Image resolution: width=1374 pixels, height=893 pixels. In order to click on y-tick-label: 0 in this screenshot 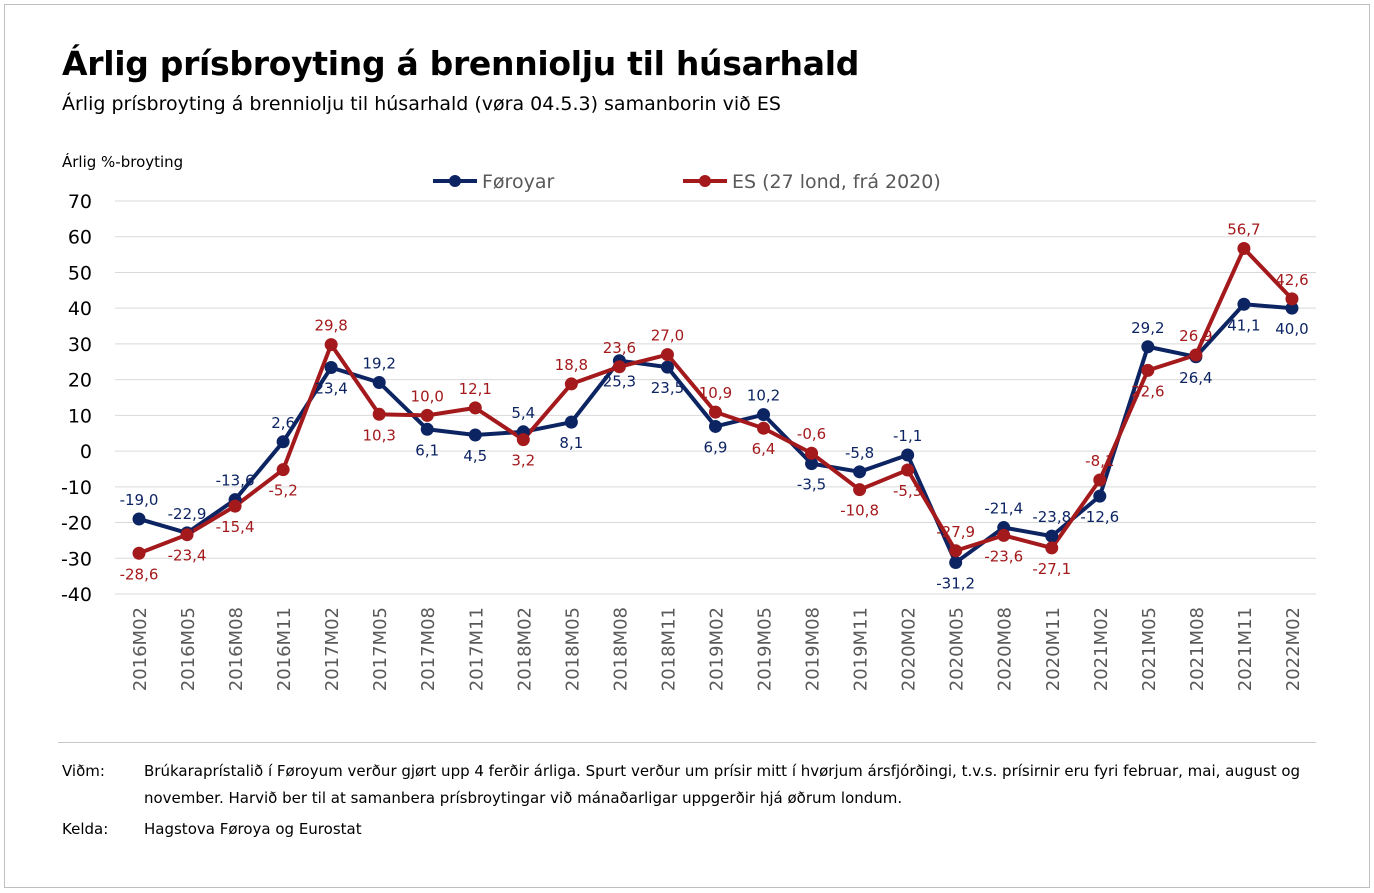, I will do `click(86, 452)`.